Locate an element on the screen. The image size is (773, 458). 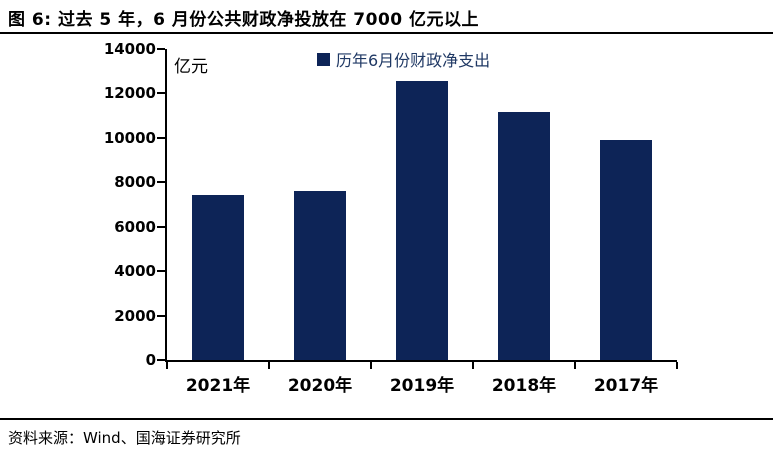
y-axis-tick-label: 6000 is located at coordinates (135, 226).